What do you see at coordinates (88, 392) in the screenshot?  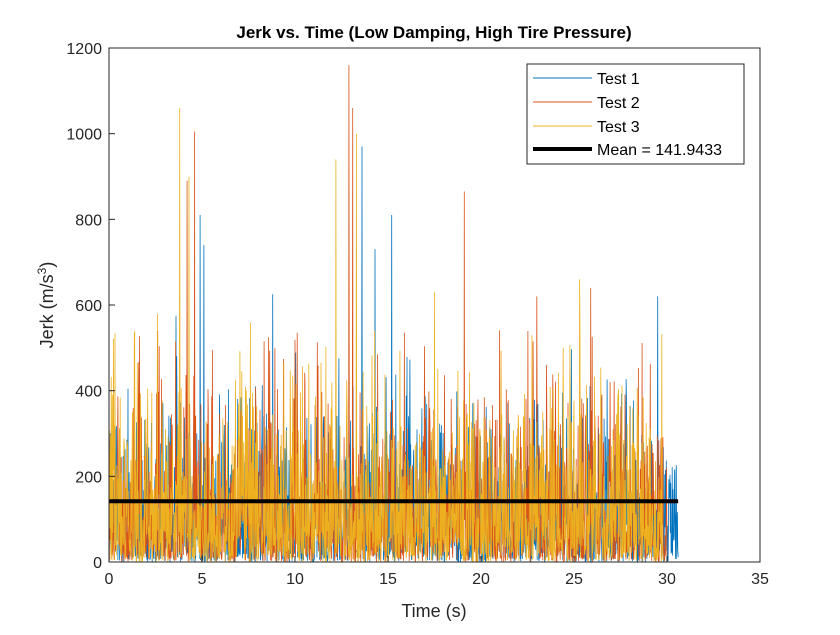 I see `y-tick-label: 400` at bounding box center [88, 392].